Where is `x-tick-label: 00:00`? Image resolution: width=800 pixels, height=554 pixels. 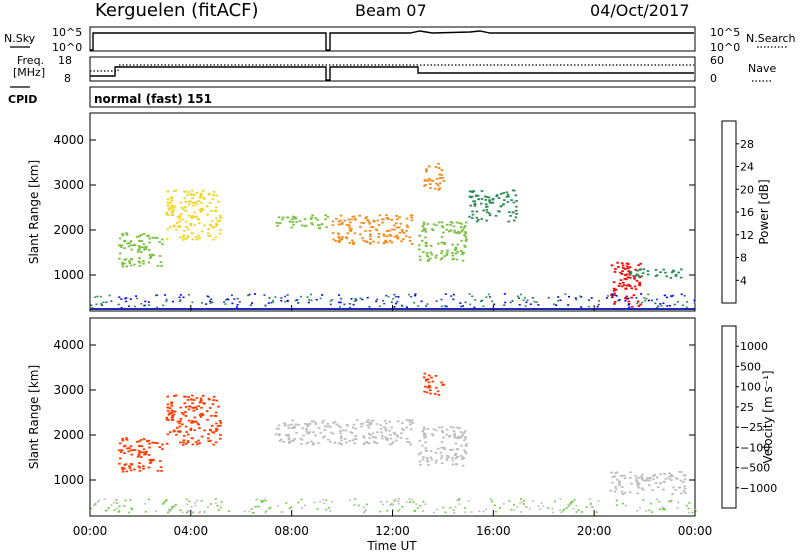
x-tick-label: 00:00 is located at coordinates (90, 531).